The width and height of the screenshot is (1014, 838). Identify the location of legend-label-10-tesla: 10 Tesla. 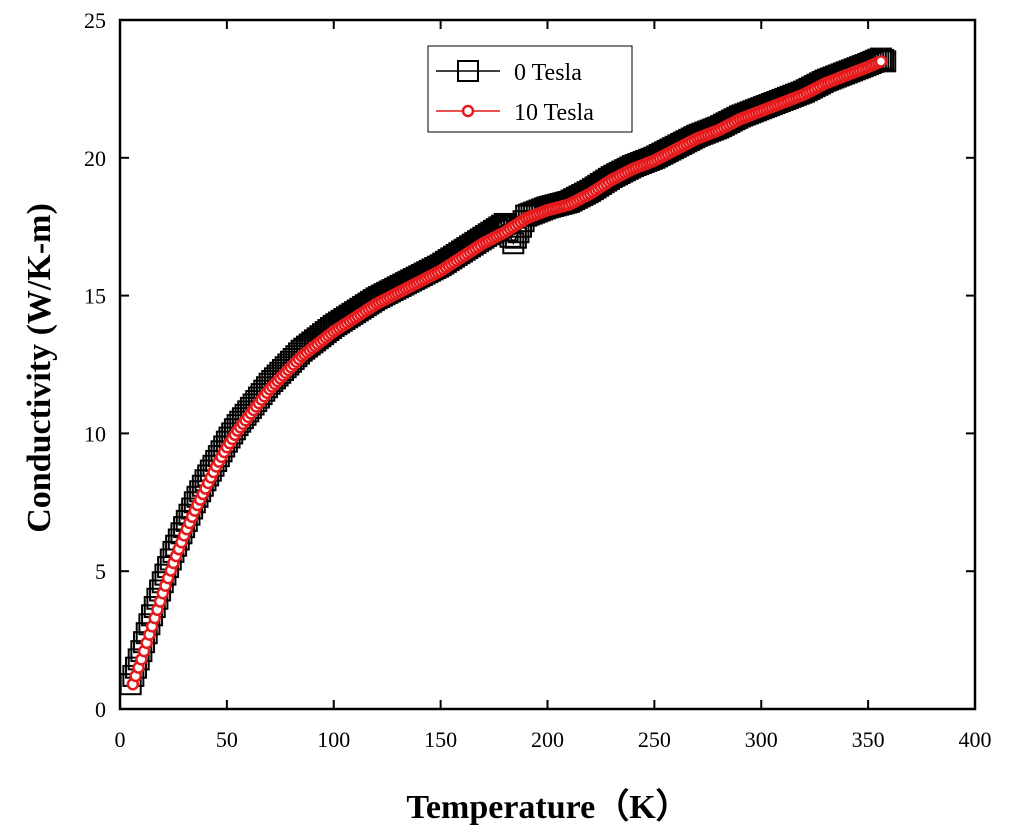
(554, 113).